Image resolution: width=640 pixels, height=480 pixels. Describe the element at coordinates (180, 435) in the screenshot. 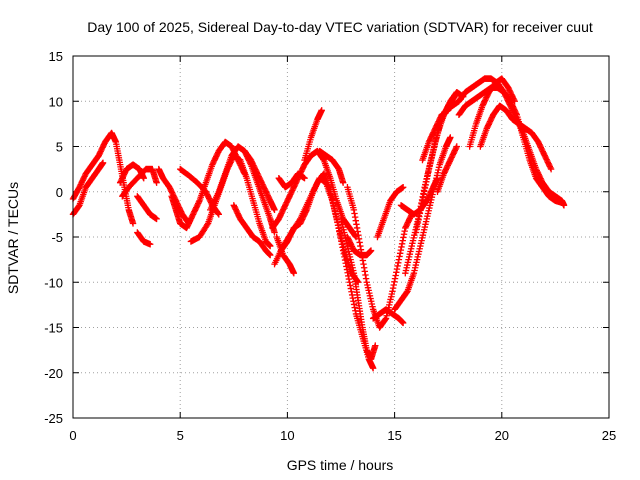

I see `x-tick-label: 5` at that location.